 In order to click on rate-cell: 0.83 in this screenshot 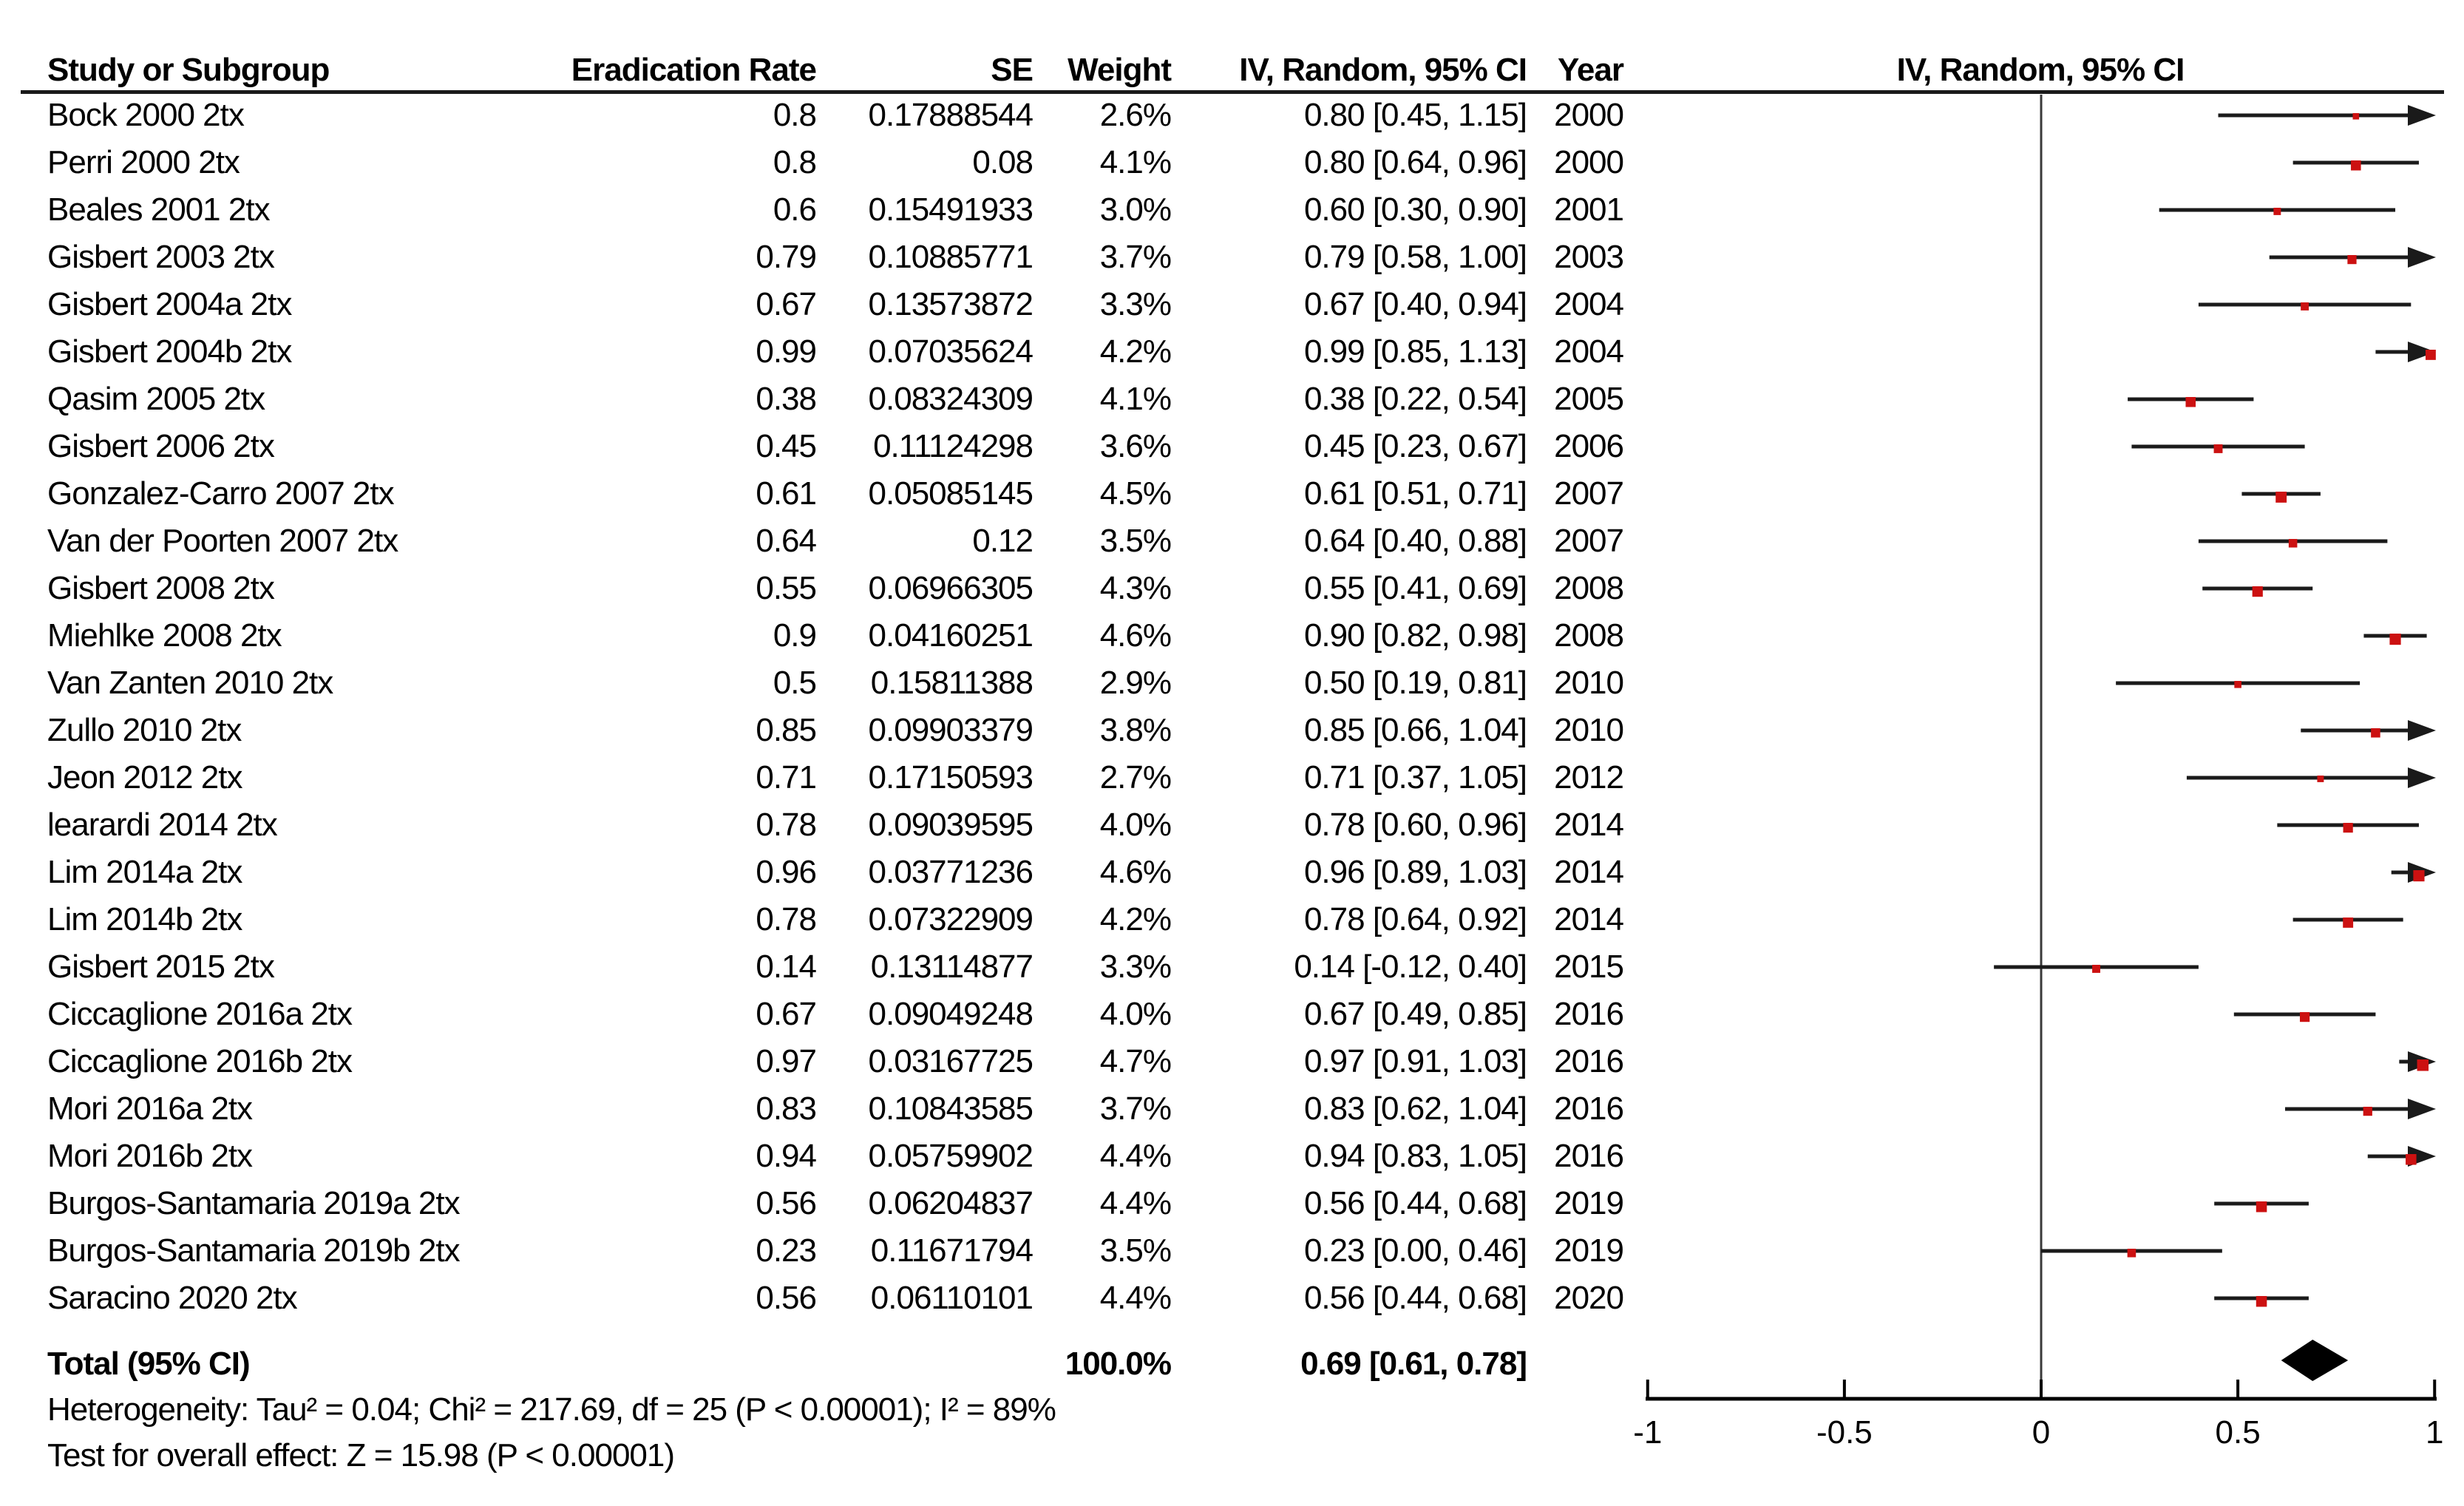, I will do `click(786, 1109)`.